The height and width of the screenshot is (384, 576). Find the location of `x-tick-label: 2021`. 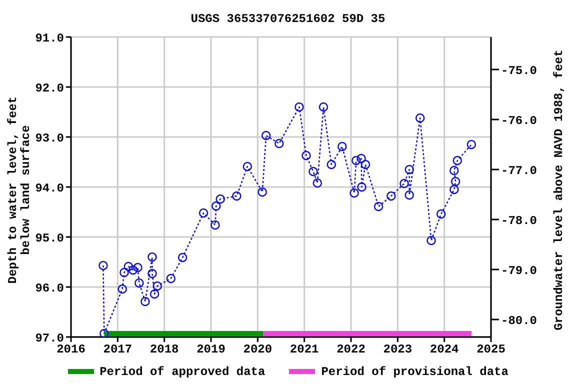

x-tick-label: 2021 is located at coordinates (304, 349).